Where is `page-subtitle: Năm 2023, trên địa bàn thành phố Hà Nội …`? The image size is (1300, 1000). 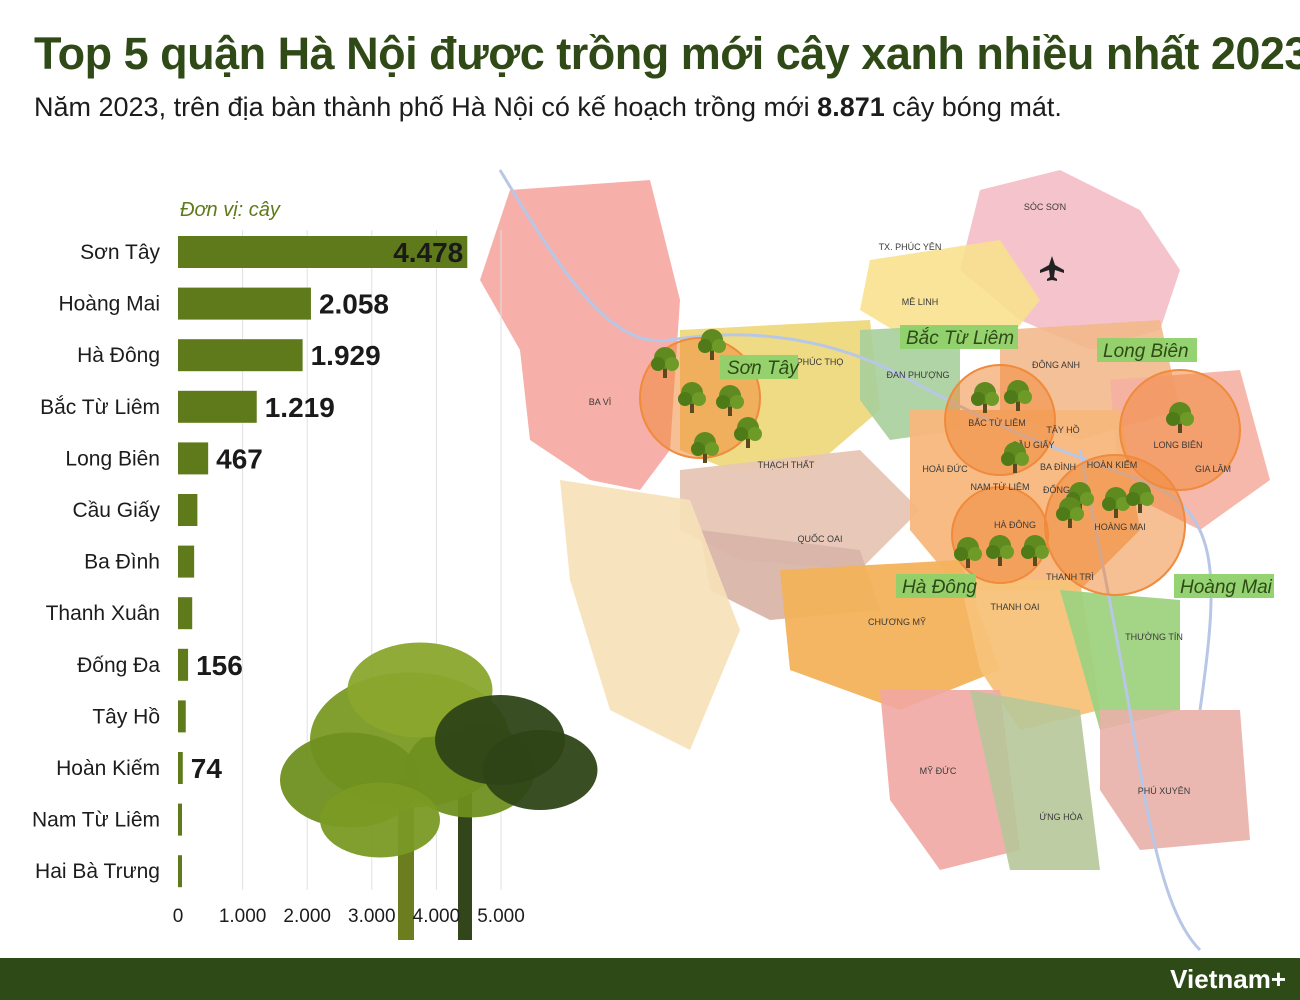
page-subtitle: Năm 2023, trên địa bàn thành phố Hà Nội … is located at coordinates (548, 107).